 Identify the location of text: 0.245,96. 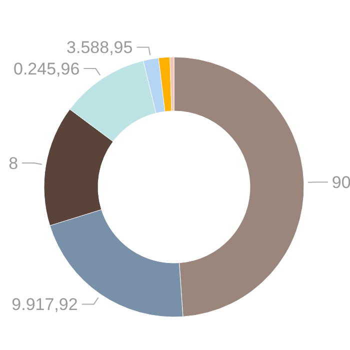
(46, 69).